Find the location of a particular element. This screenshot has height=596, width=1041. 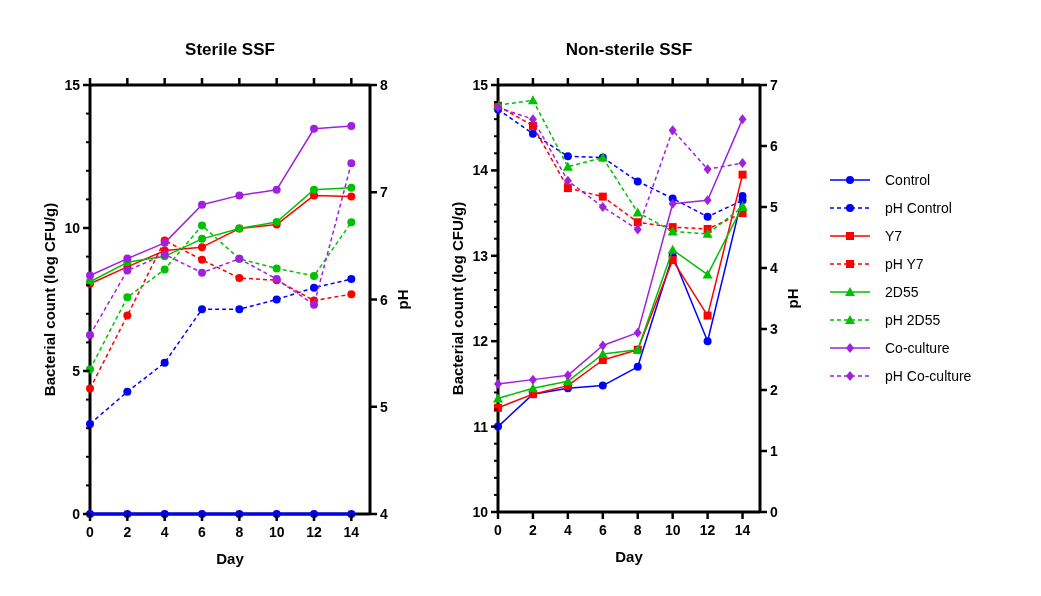

y-tick-label: 0 is located at coordinates (76, 514).